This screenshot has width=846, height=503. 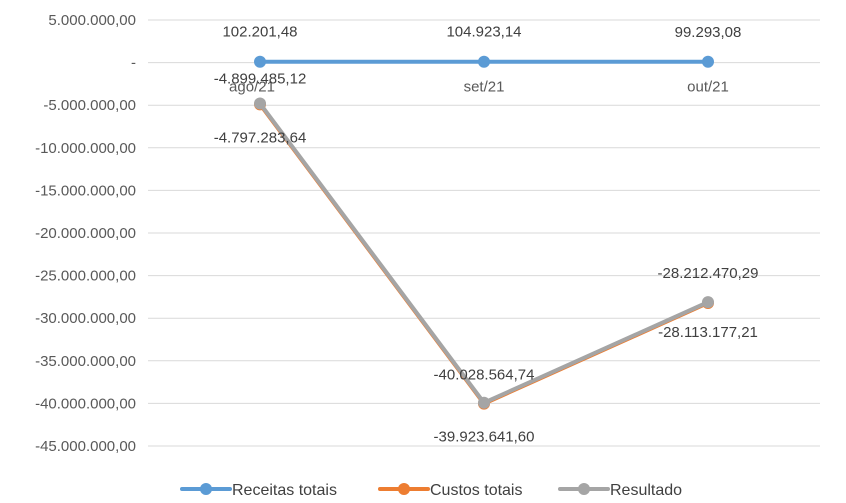 What do you see at coordinates (284, 490) in the screenshot?
I see `legend-label: Receitas totais` at bounding box center [284, 490].